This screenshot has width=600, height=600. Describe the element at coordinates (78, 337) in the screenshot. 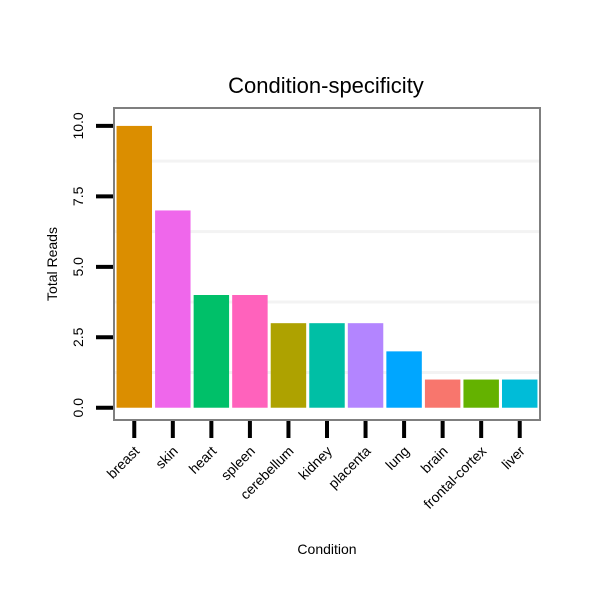

I see `y-tick-label: 2.5` at that location.